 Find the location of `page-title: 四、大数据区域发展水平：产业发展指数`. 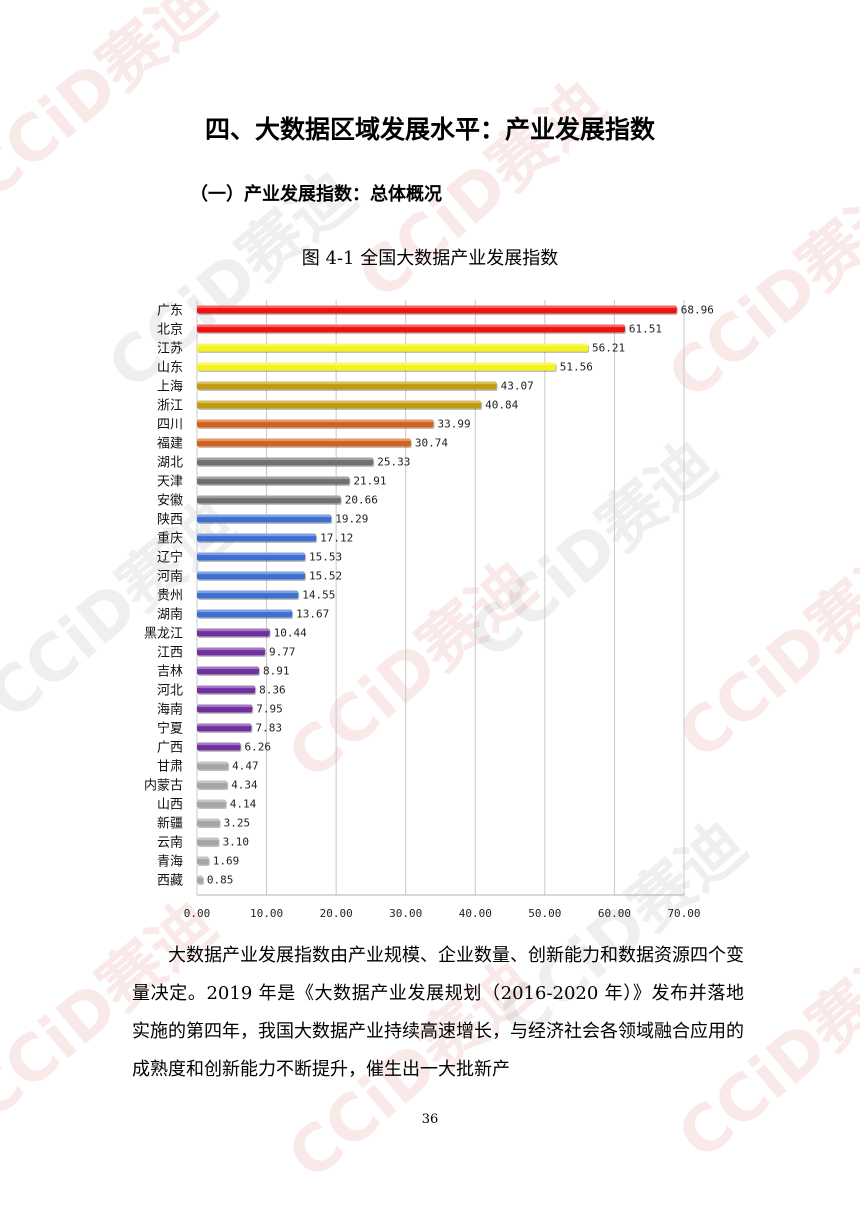

page-title: 四、大数据区域发展水平：产业发展指数 is located at coordinates (429, 129).